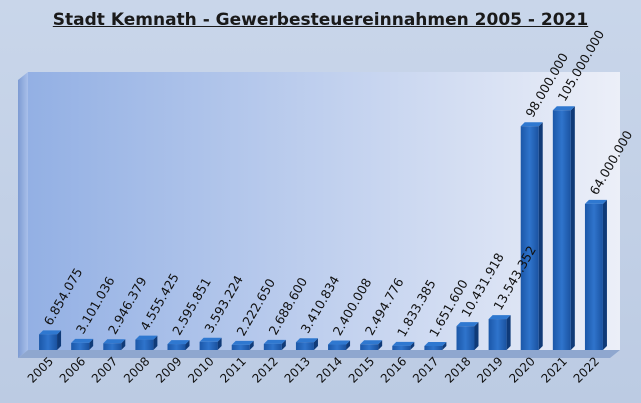  I want to click on plot-side-wall, so click(23, 215).